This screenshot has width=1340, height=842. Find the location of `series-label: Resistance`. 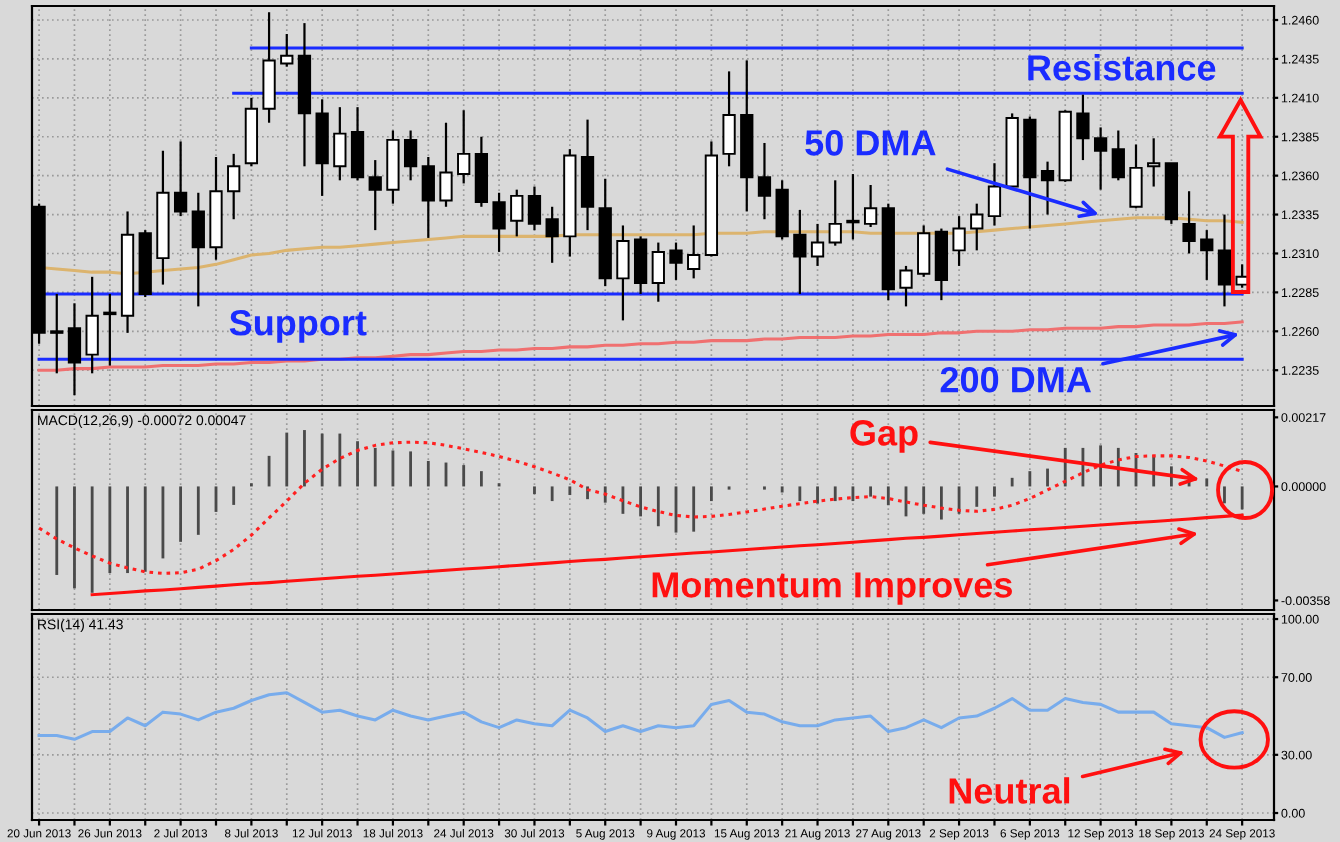

series-label: Resistance is located at coordinates (1122, 67).